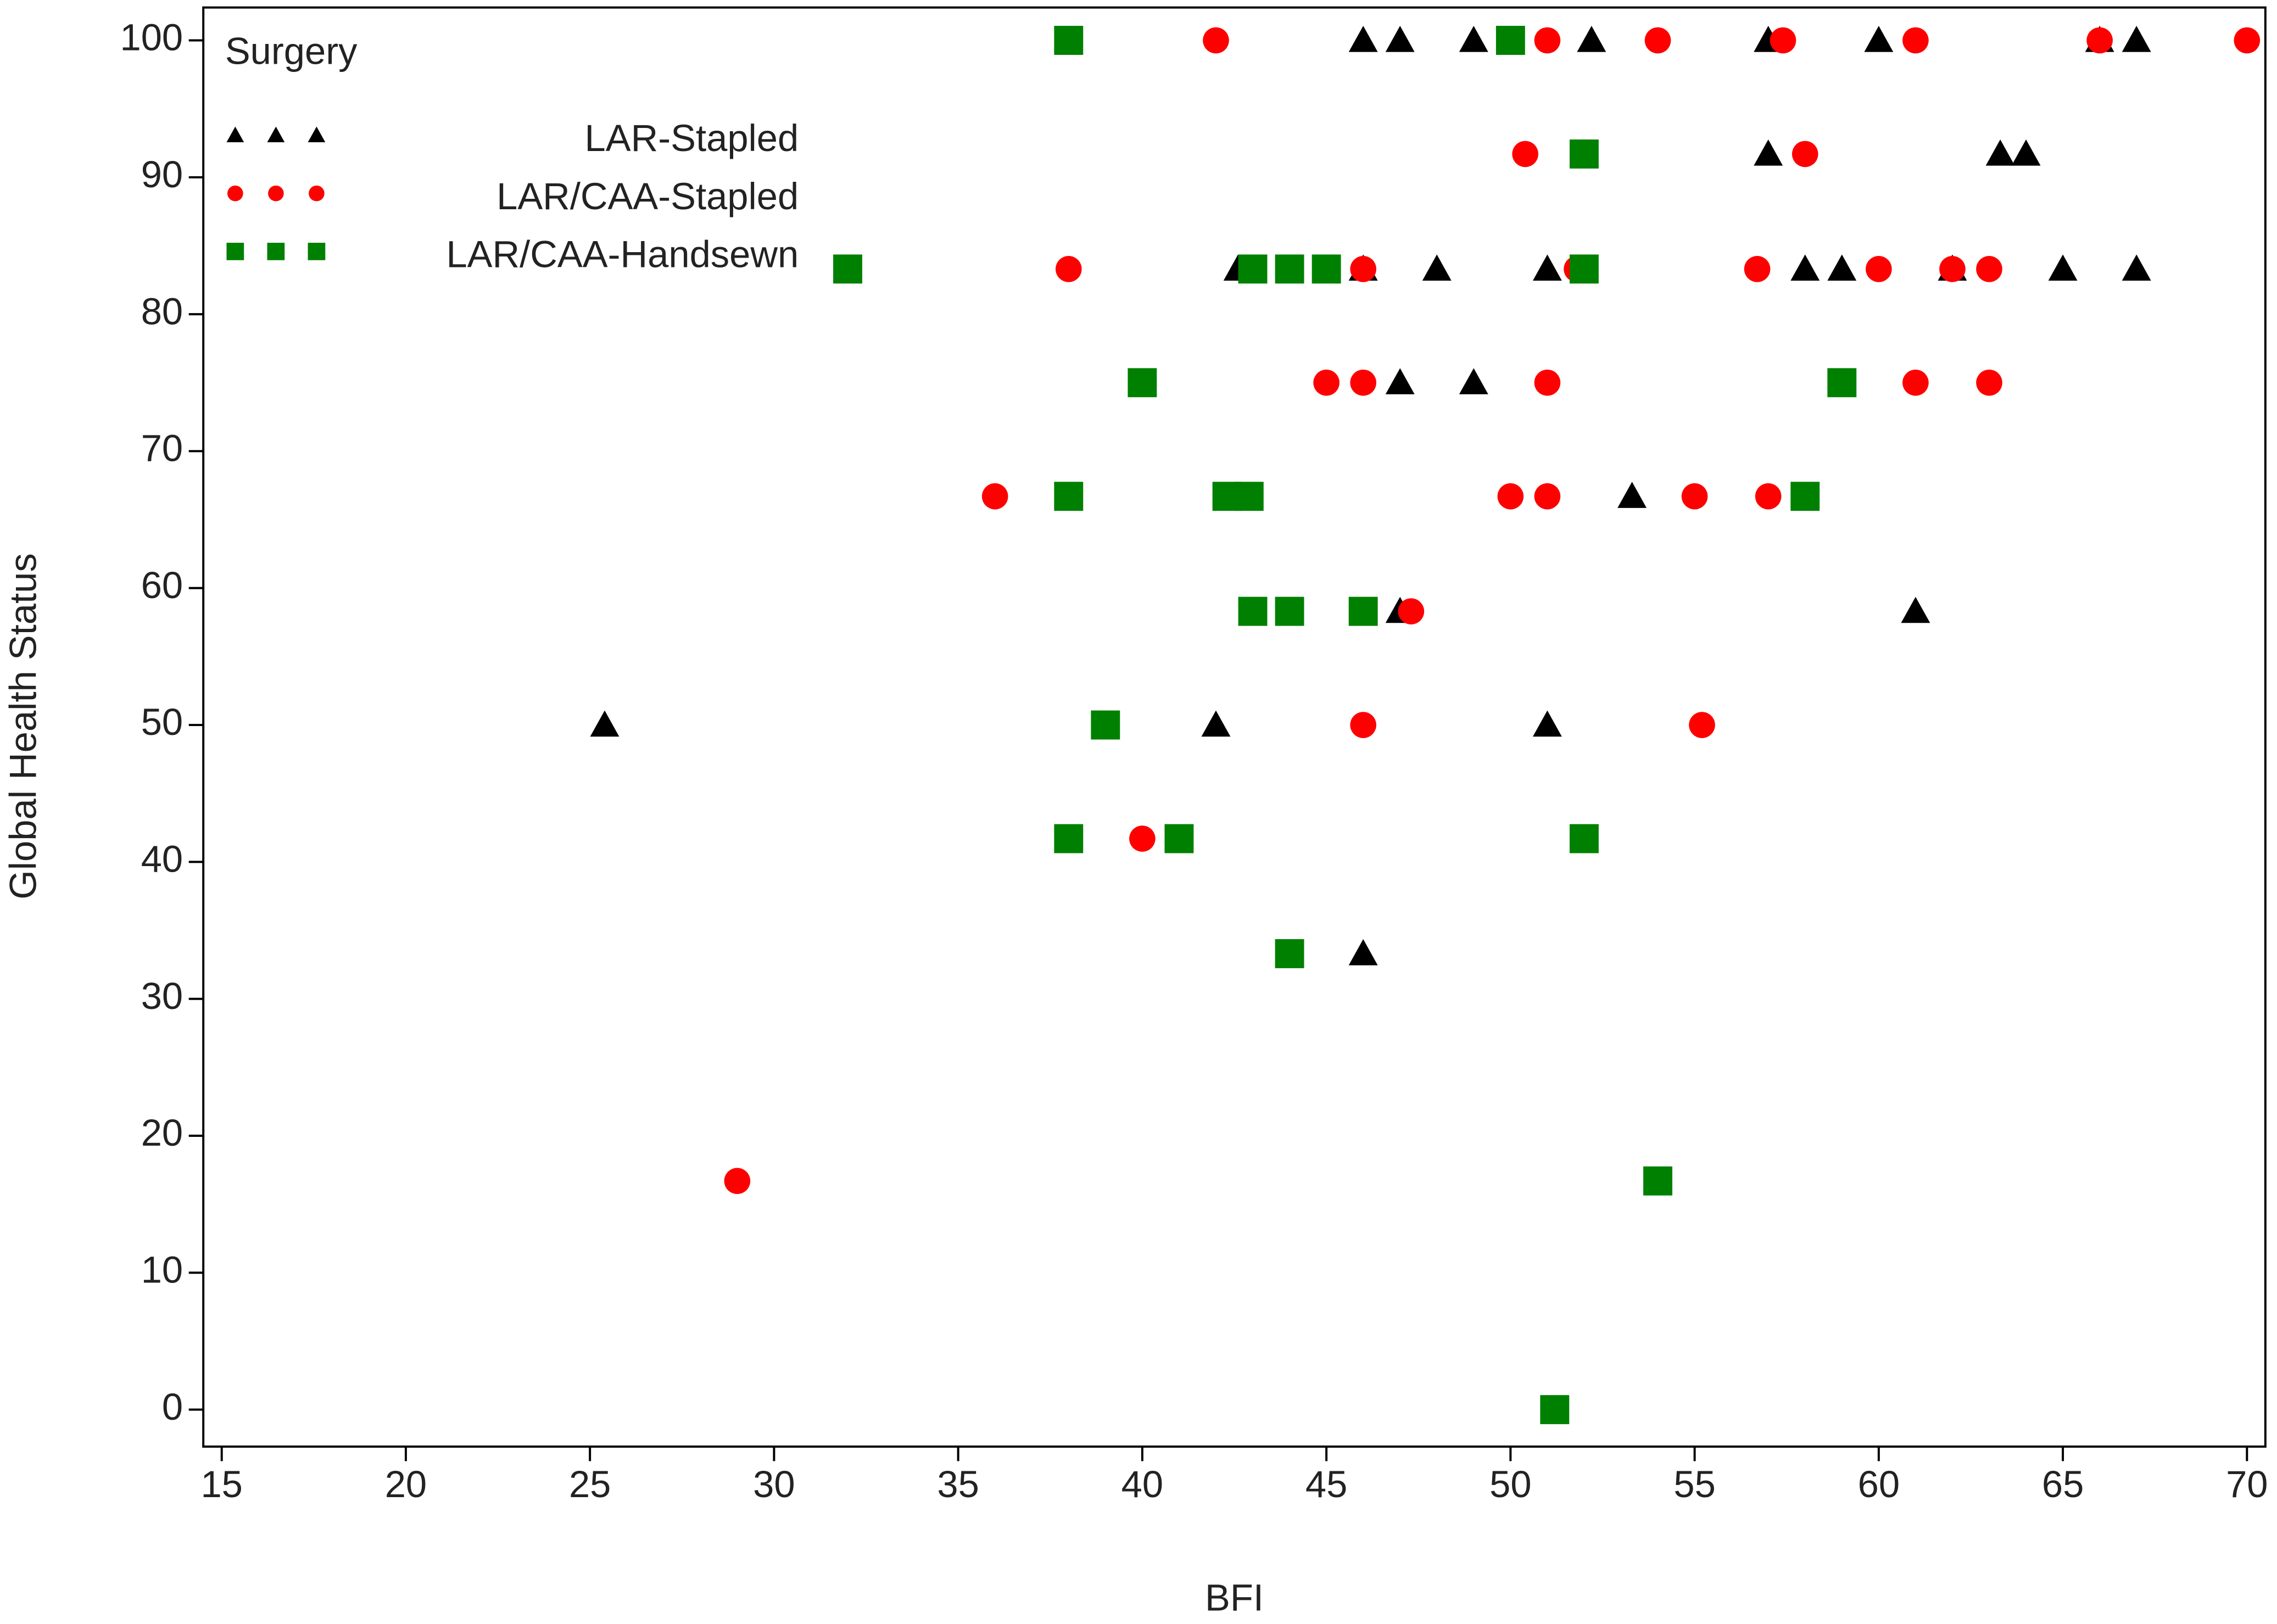  What do you see at coordinates (1326, 1484) in the screenshot?
I see `x-tick-label: 45` at bounding box center [1326, 1484].